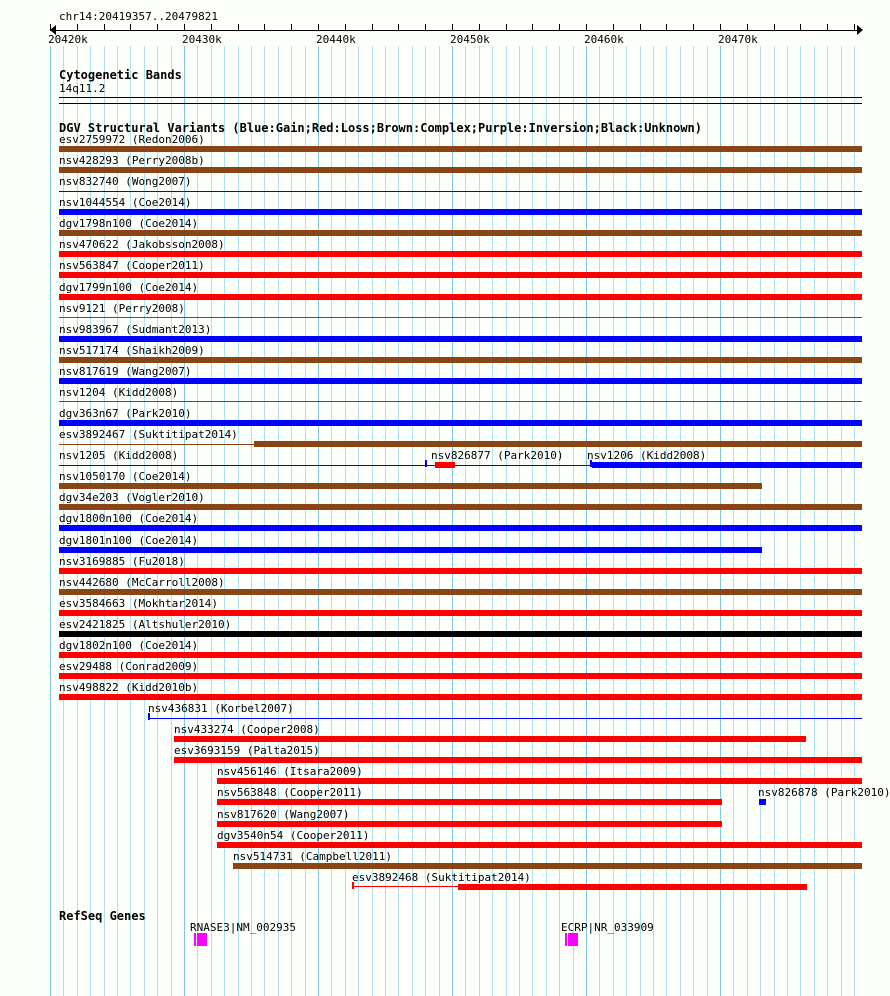 The image size is (890, 996). I want to click on variant-label: nsv1205 (Kidd2008), so click(119, 456).